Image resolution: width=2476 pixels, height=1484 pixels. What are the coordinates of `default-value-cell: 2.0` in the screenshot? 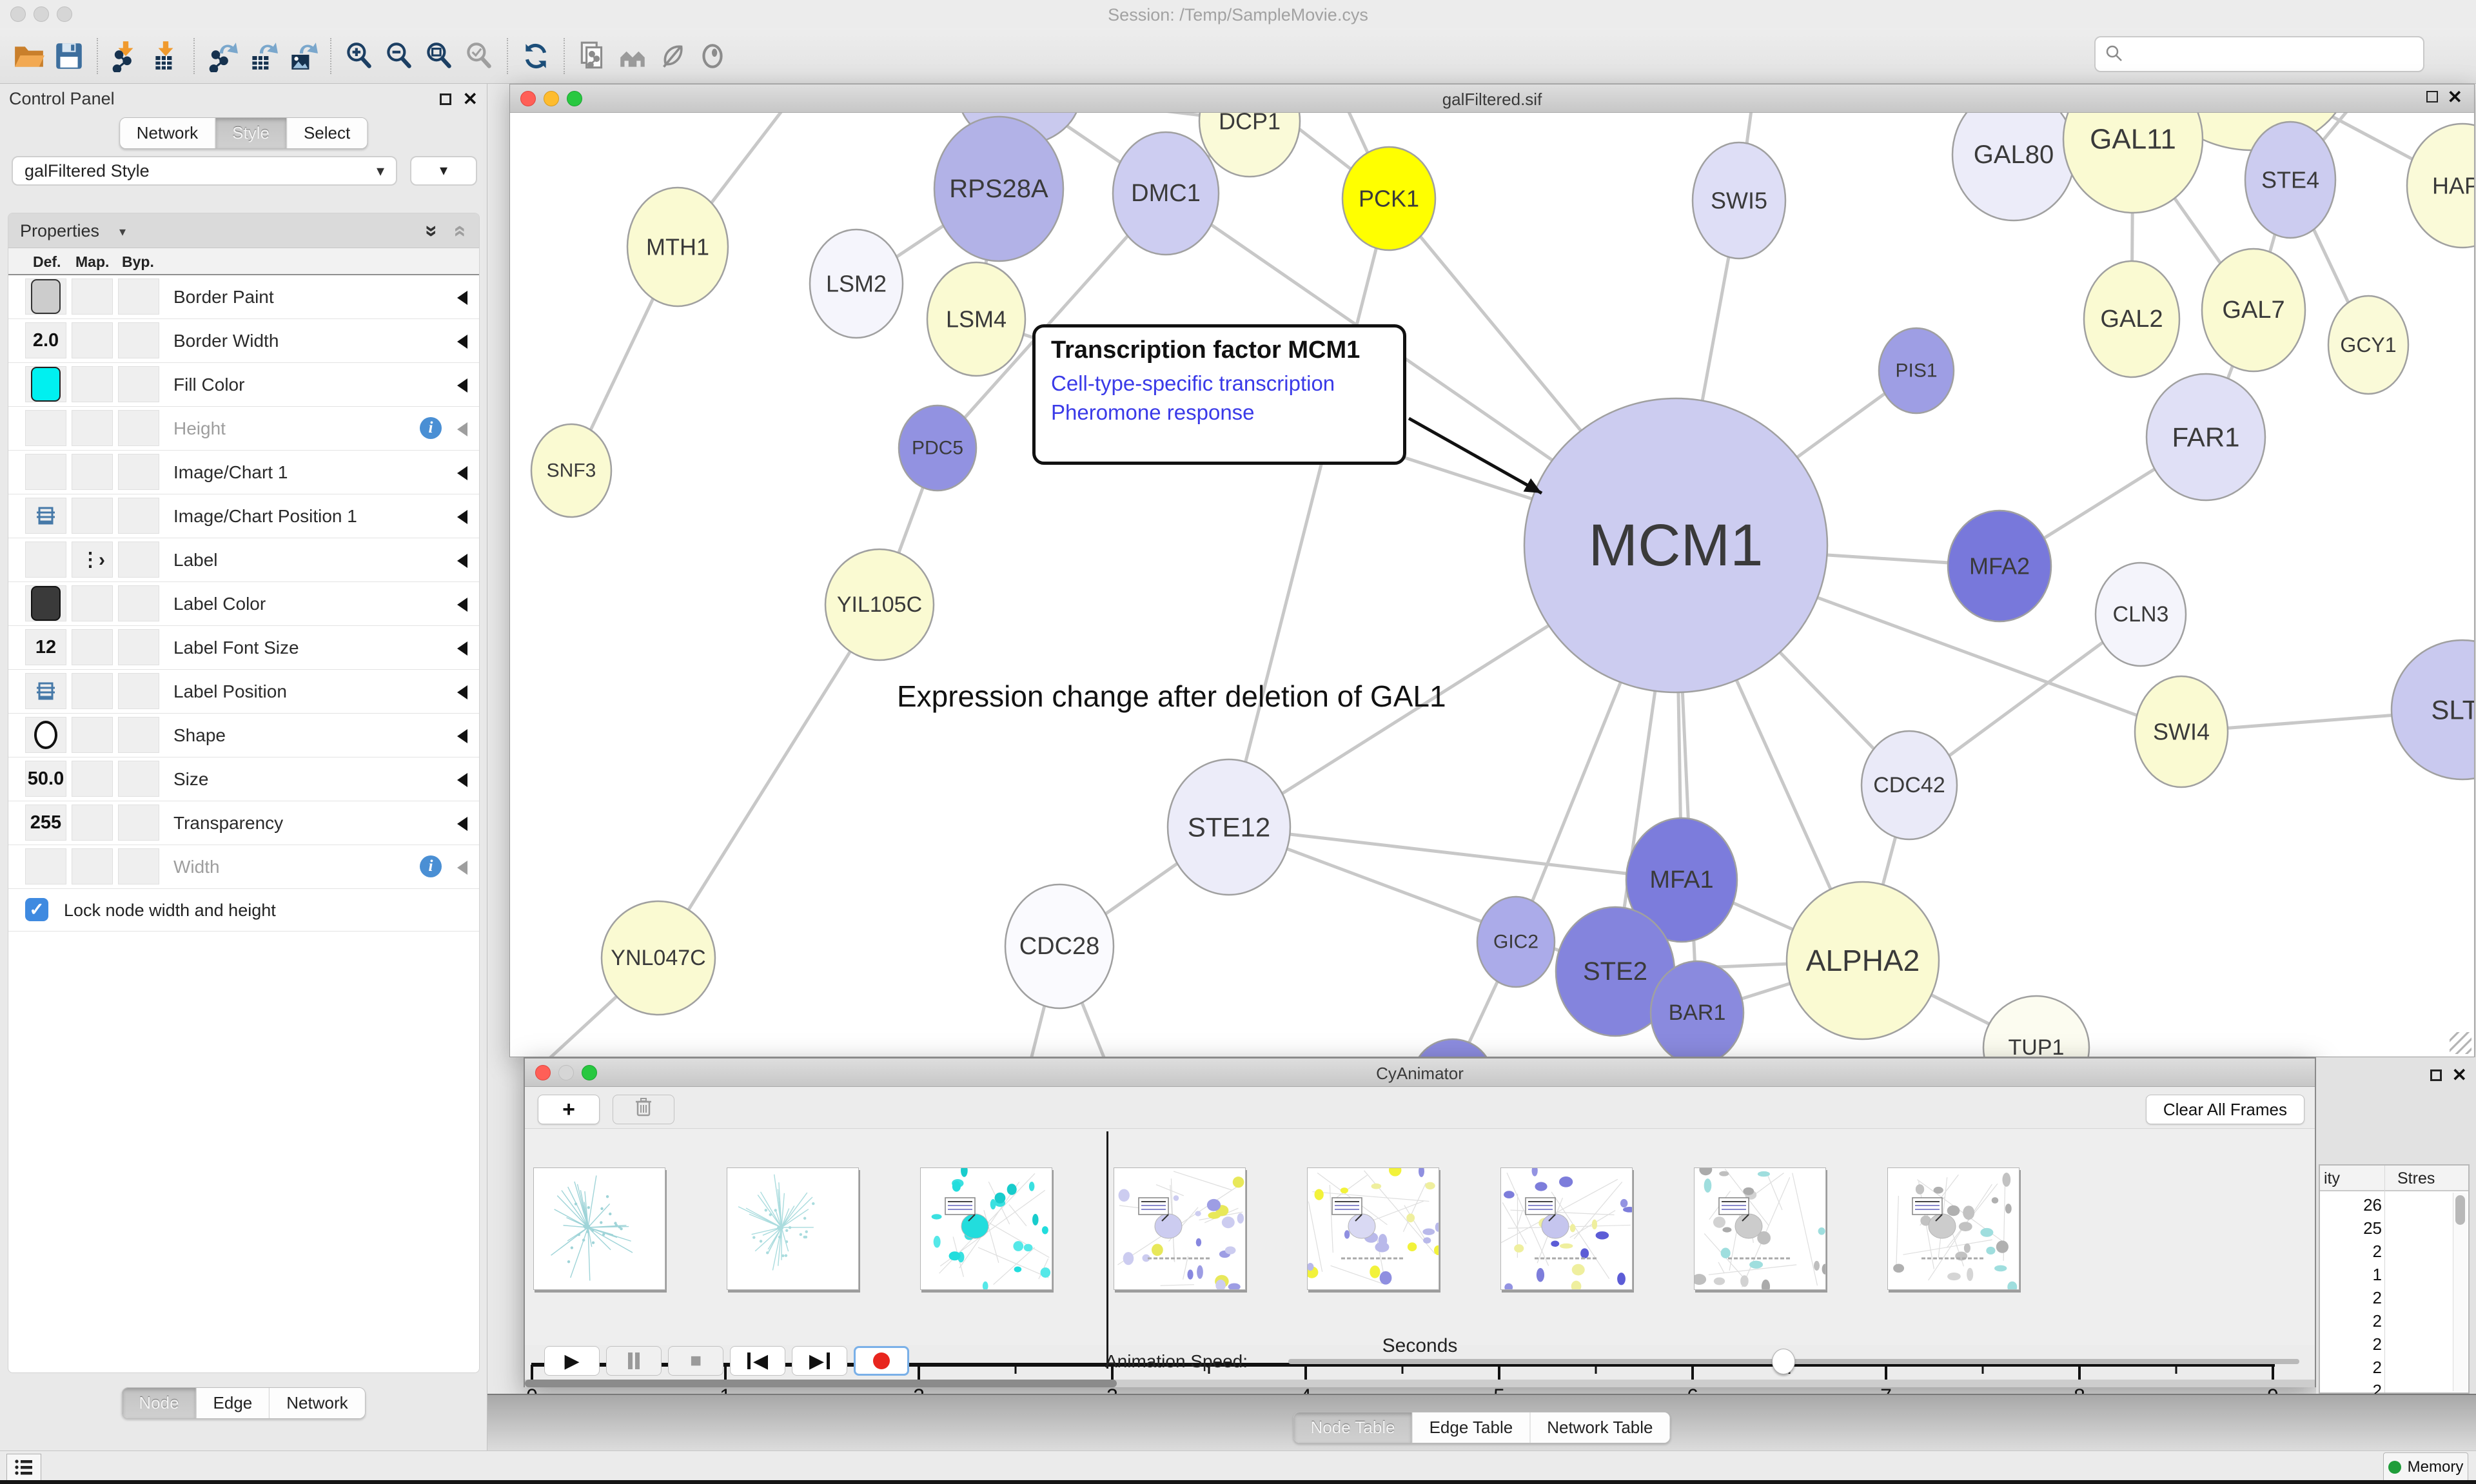 It's located at (45, 340).